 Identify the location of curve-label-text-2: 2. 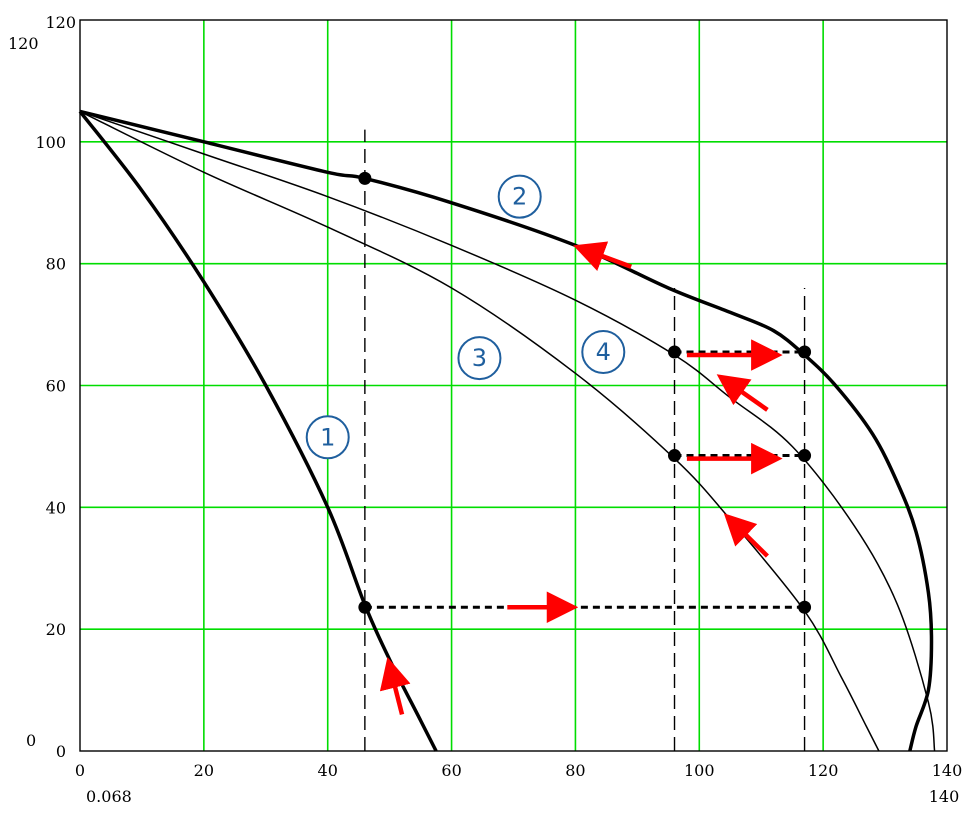
(519, 197).